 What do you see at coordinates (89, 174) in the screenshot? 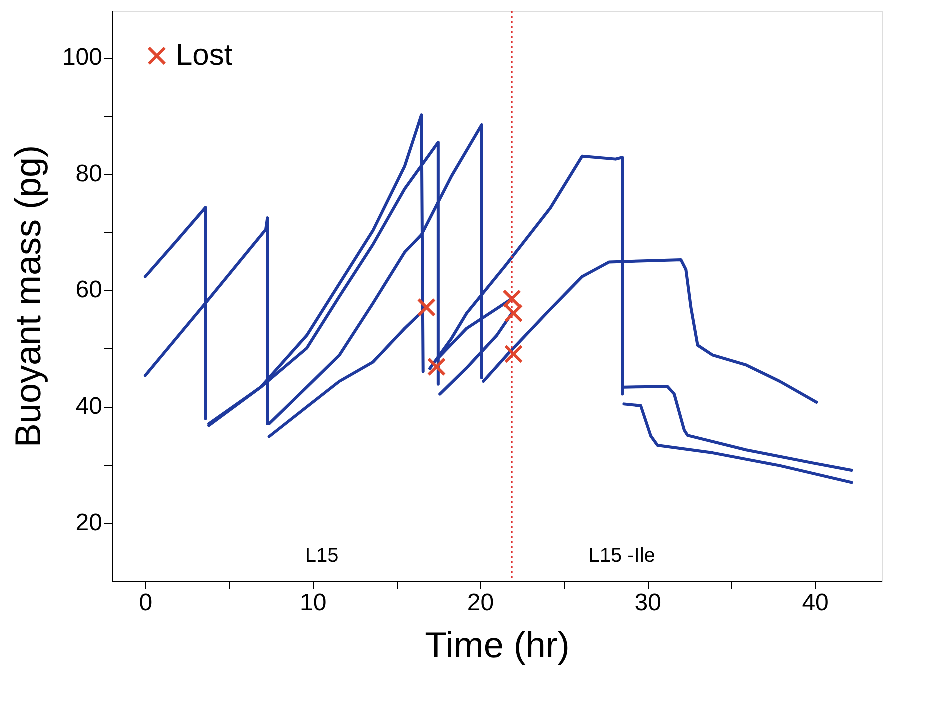
I see `y-tick-label: 80` at bounding box center [89, 174].